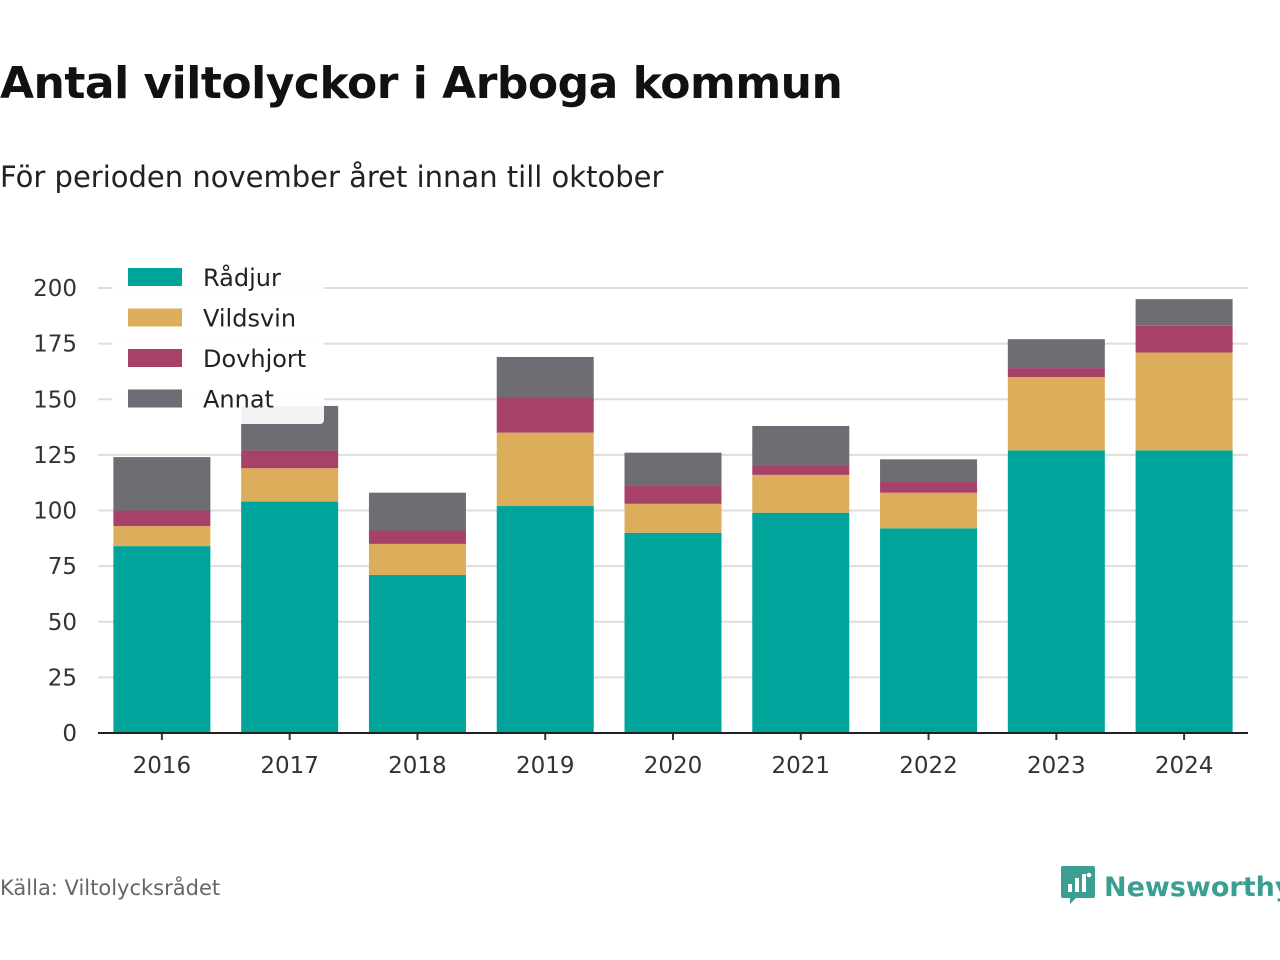 This screenshot has width=1280, height=960. I want to click on legend: Rådjur Vildsvin Dovhjort Annat, so click(218, 339).